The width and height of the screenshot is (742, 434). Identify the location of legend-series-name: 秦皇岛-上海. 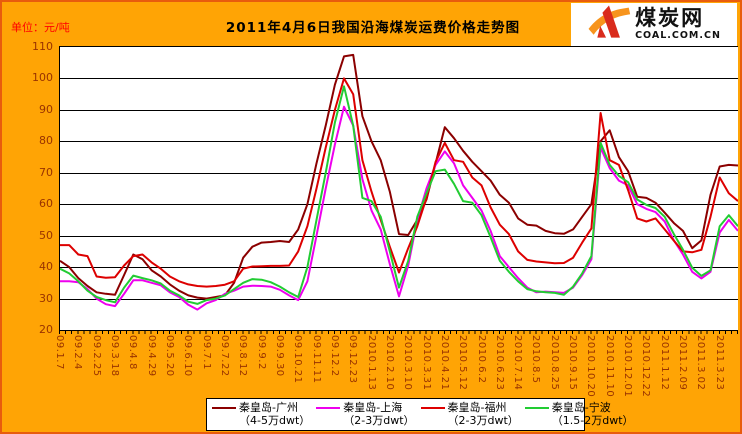
(373, 407).